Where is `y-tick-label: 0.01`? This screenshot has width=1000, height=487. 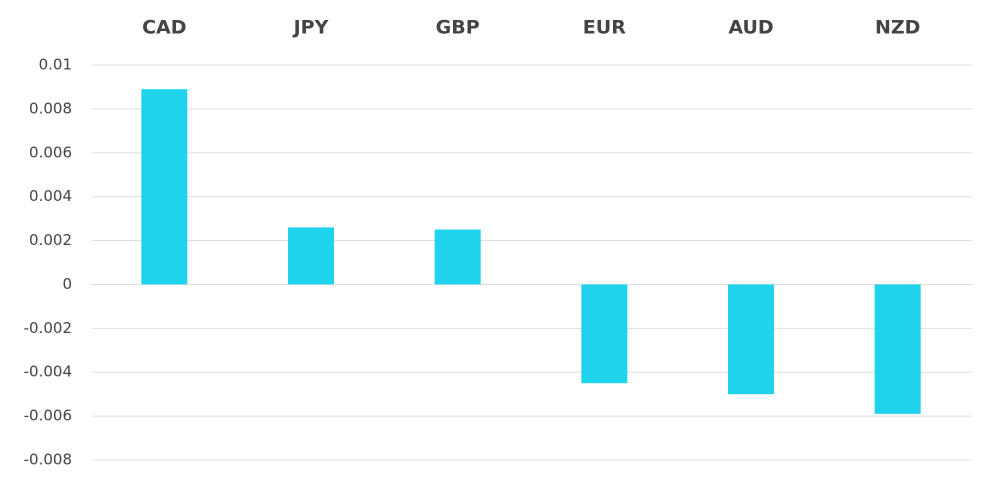
y-tick-label: 0.01 is located at coordinates (55, 65).